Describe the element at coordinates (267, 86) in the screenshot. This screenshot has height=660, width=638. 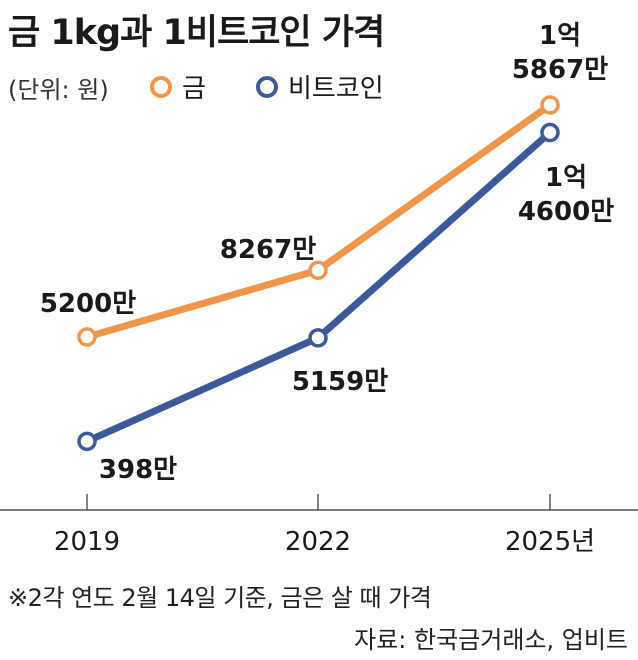
I see `bitcoin-legend-marker` at that location.